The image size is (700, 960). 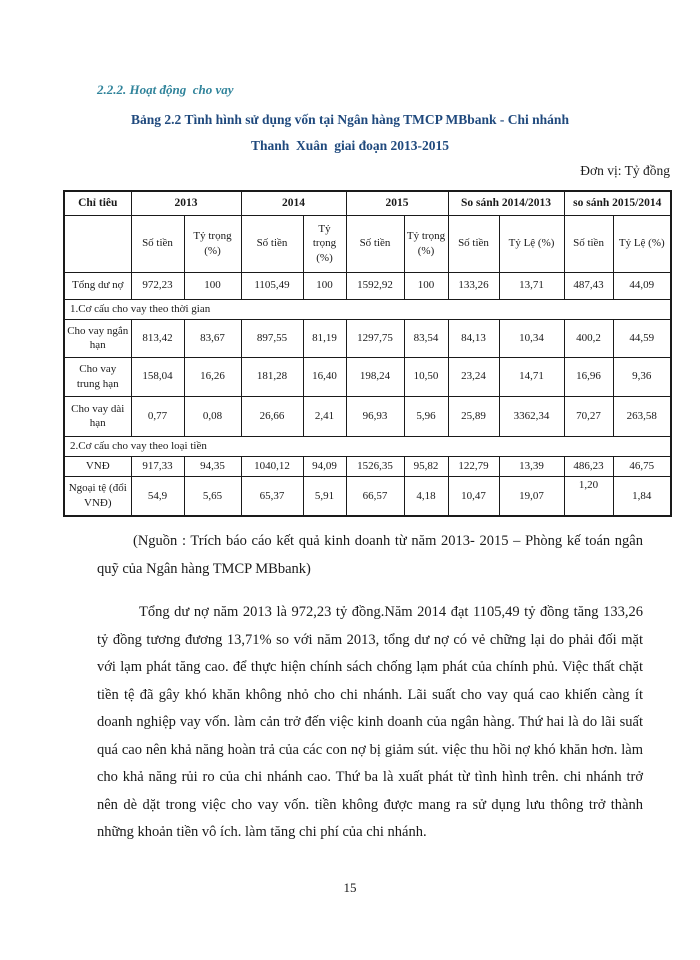 What do you see at coordinates (350, 887) in the screenshot?
I see `page-number: 15` at bounding box center [350, 887].